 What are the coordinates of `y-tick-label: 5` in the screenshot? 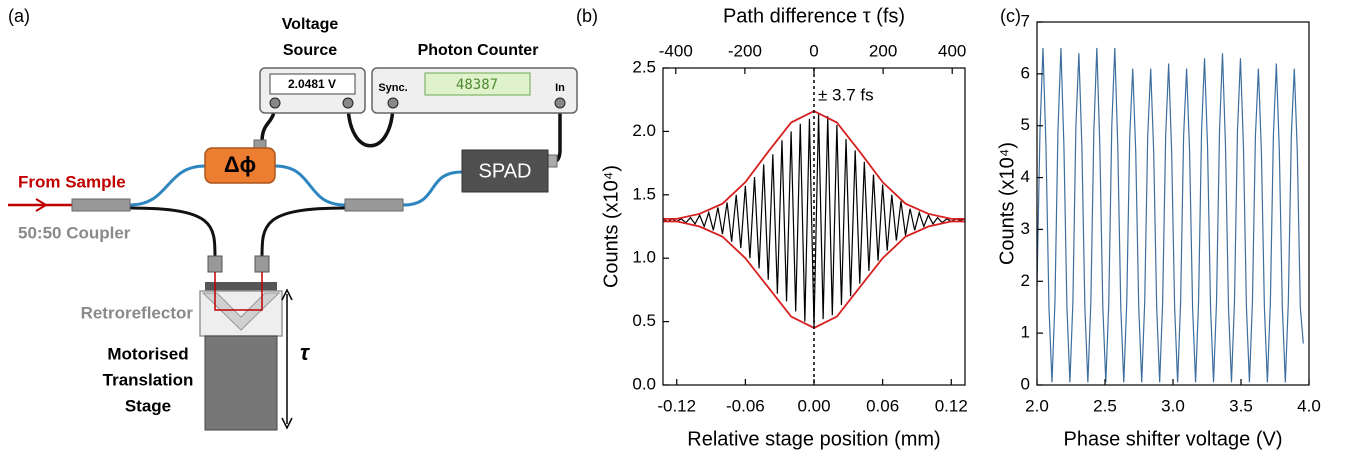 It's located at (1025, 124).